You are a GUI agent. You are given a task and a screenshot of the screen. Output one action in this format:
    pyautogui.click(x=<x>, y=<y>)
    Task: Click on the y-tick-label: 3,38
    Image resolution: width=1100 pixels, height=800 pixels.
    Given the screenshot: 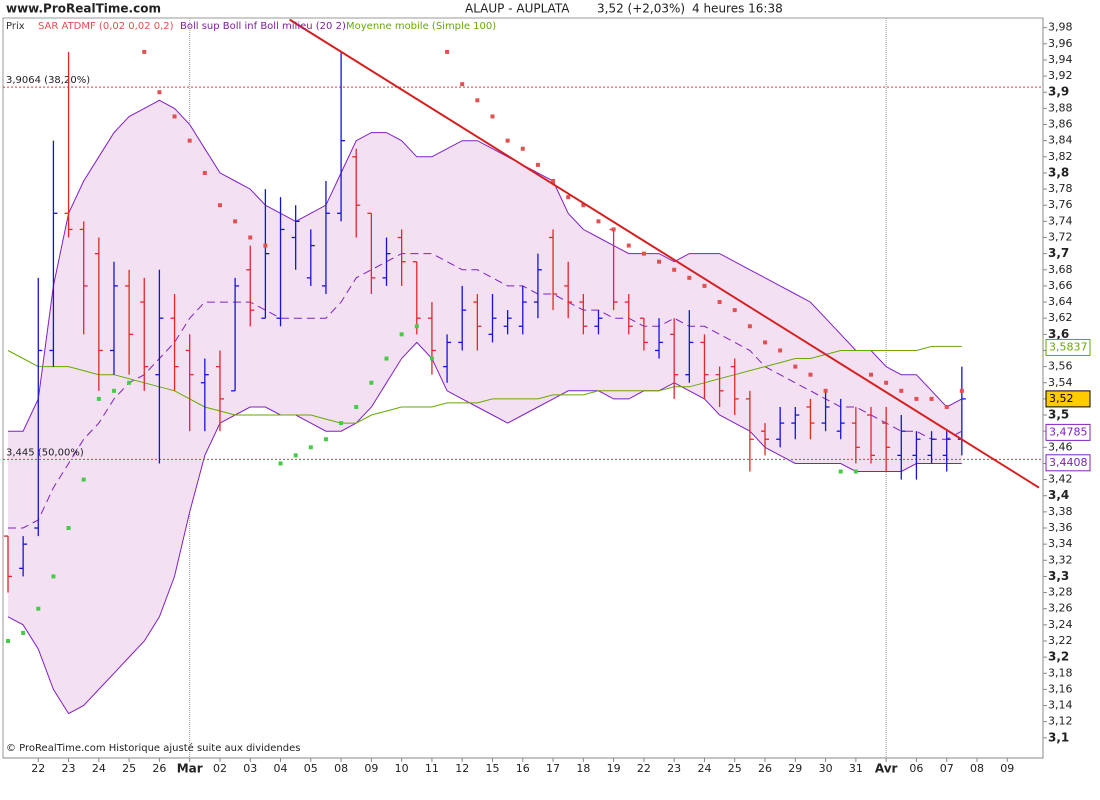 What is the action you would take?
    pyautogui.click(x=1060, y=511)
    